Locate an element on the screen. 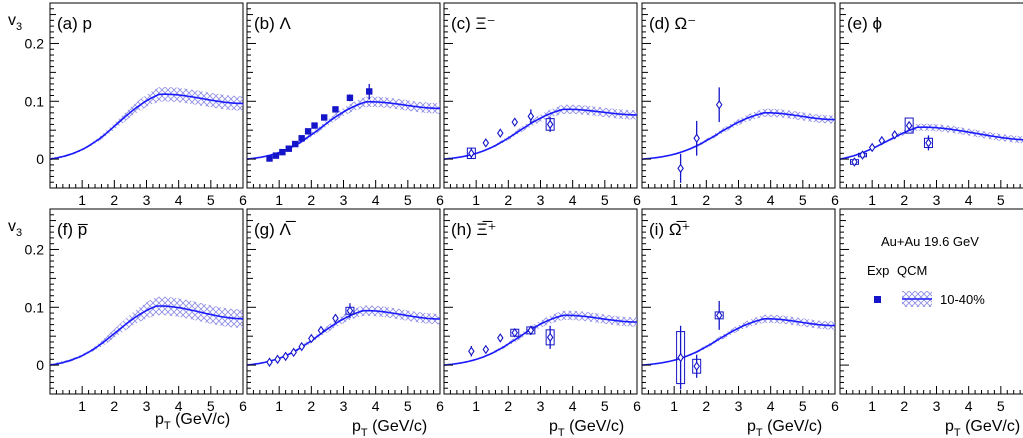 The width and height of the screenshot is (1023, 438). panel-label: (c) Ξ⁻ is located at coordinates (473, 23).